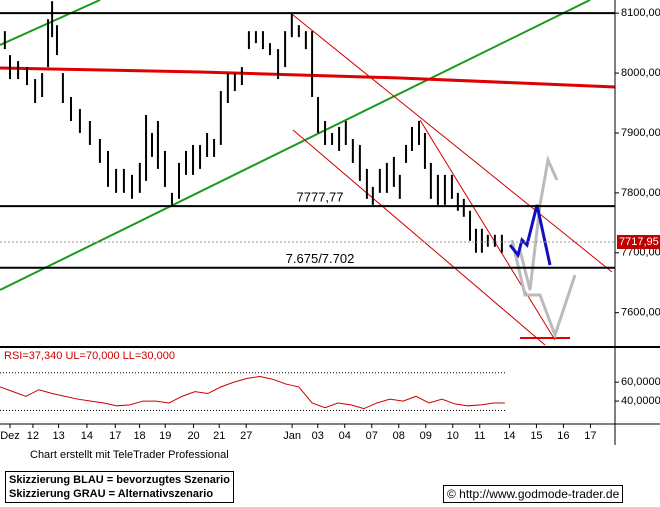  I want to click on x-tick-label: 19, so click(165, 436).